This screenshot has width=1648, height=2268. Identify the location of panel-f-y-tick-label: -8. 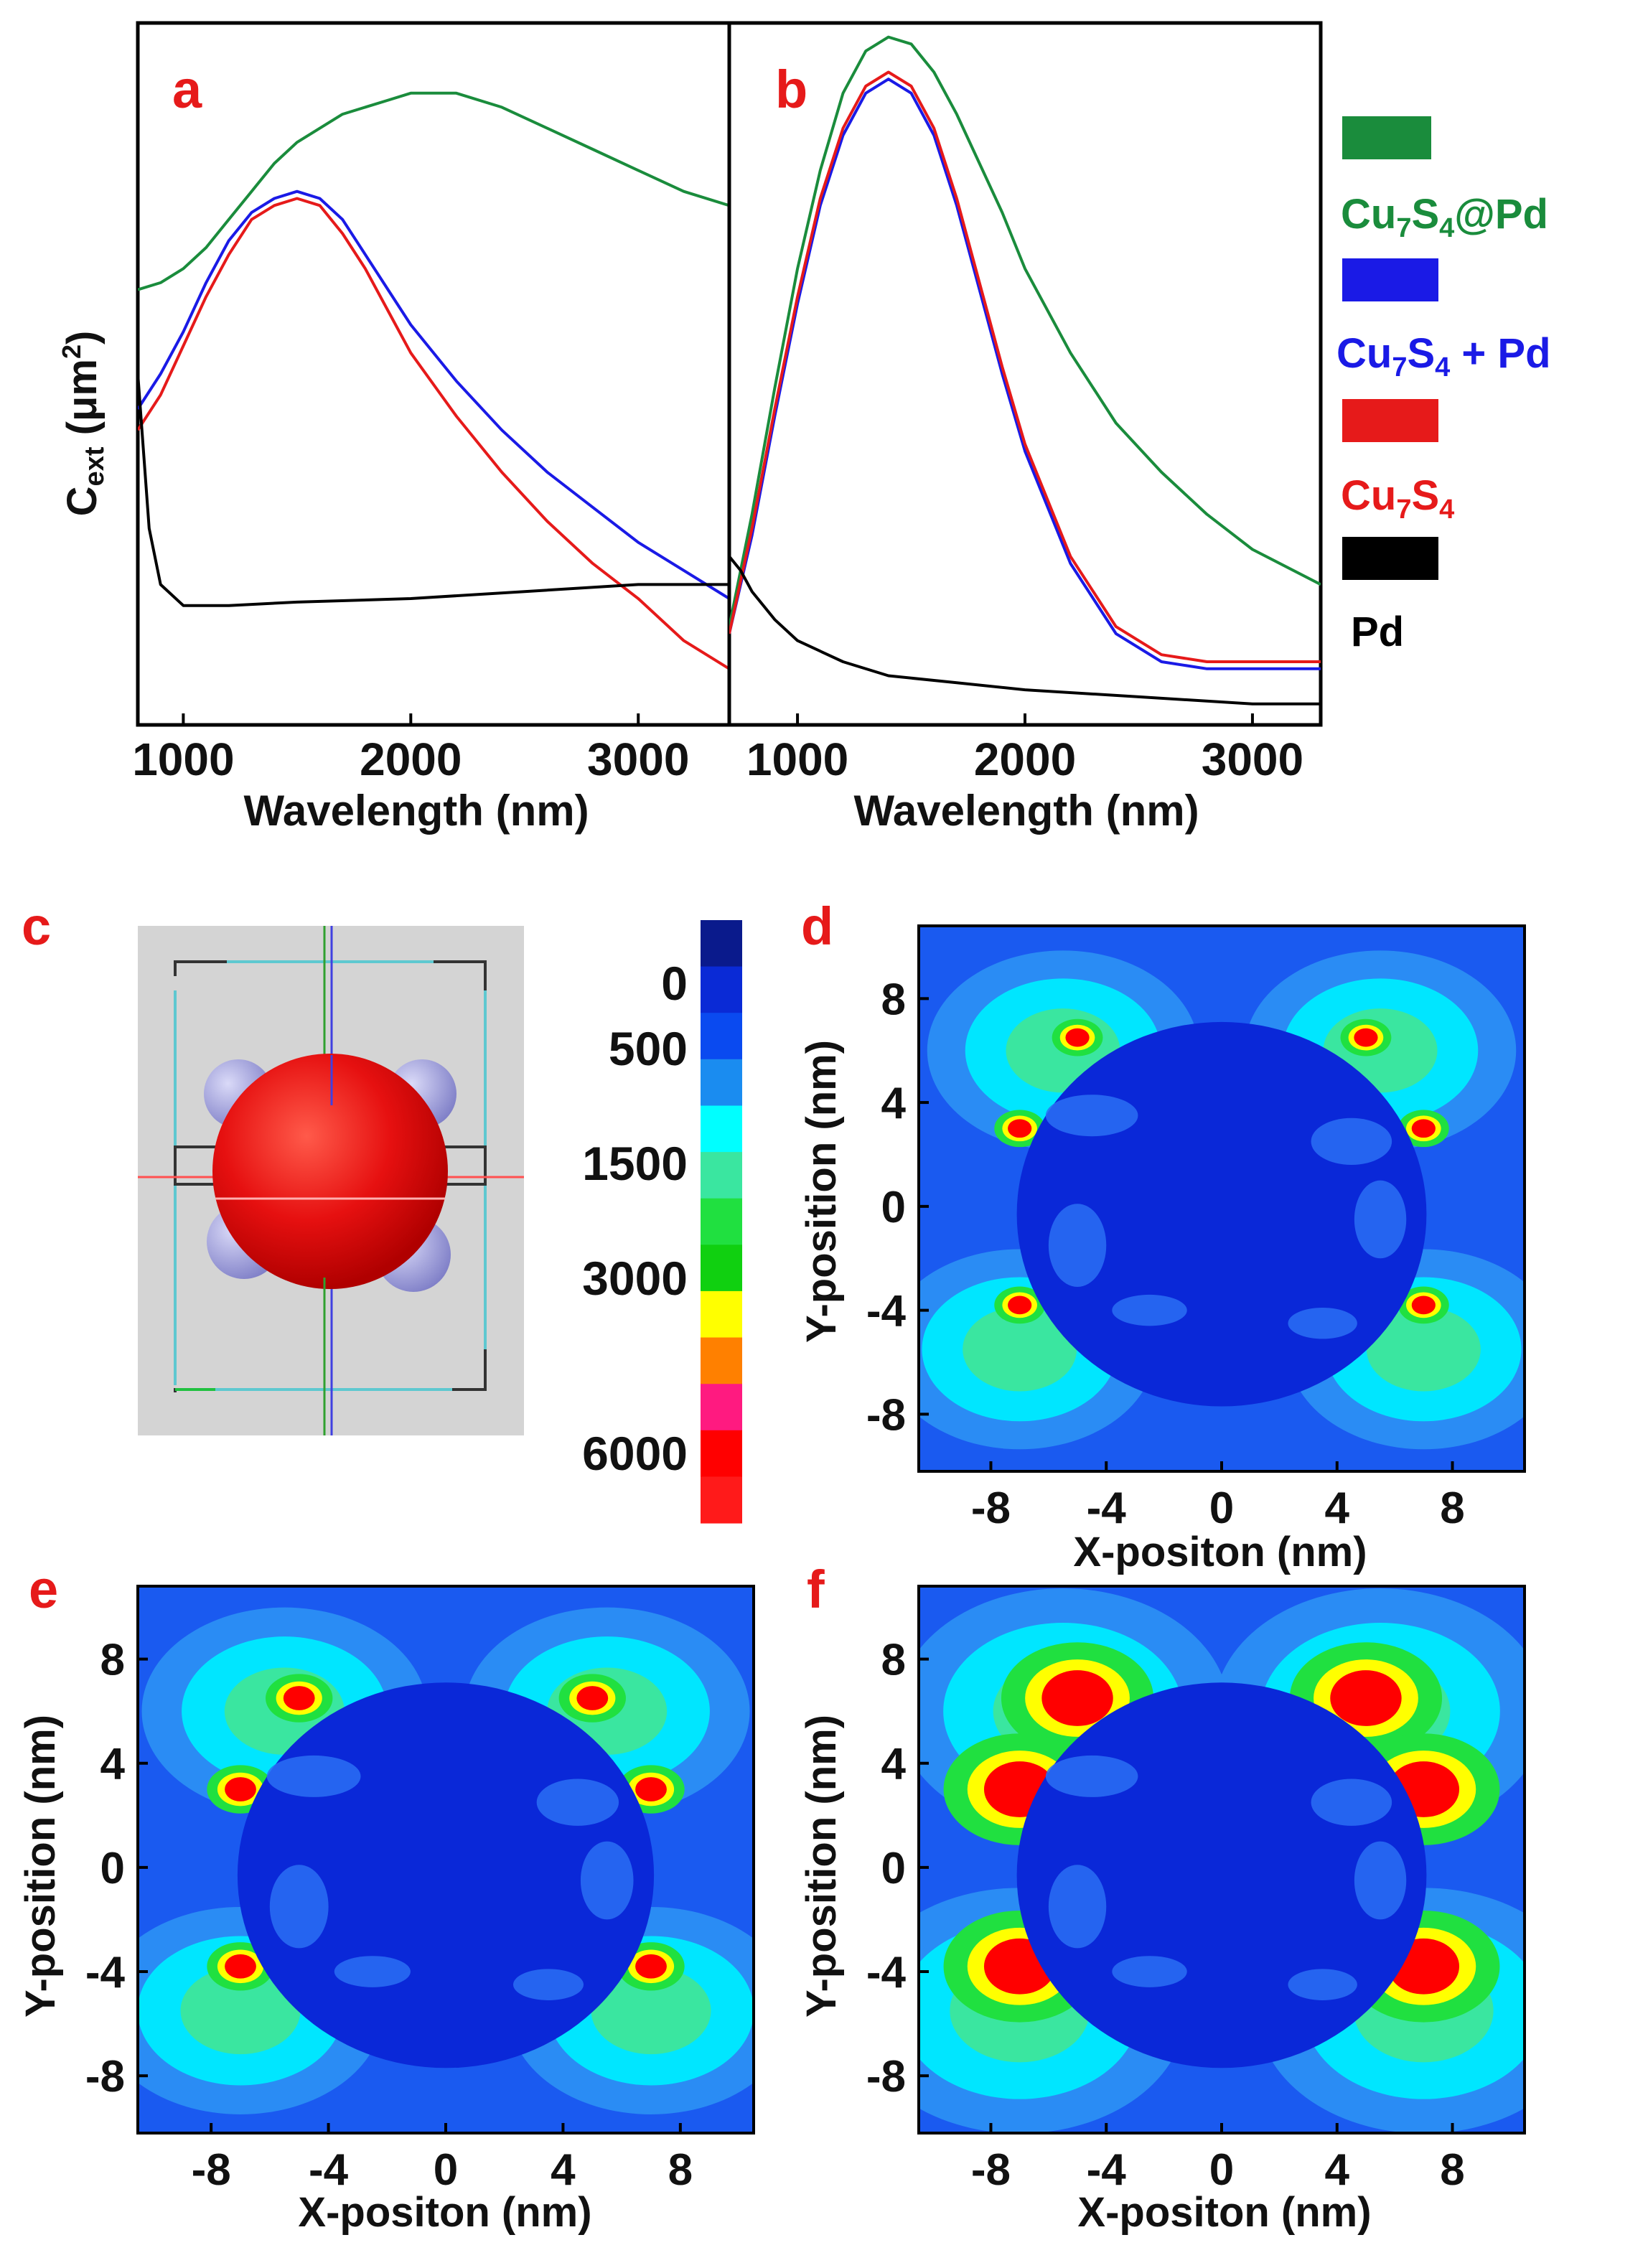
(886, 2077).